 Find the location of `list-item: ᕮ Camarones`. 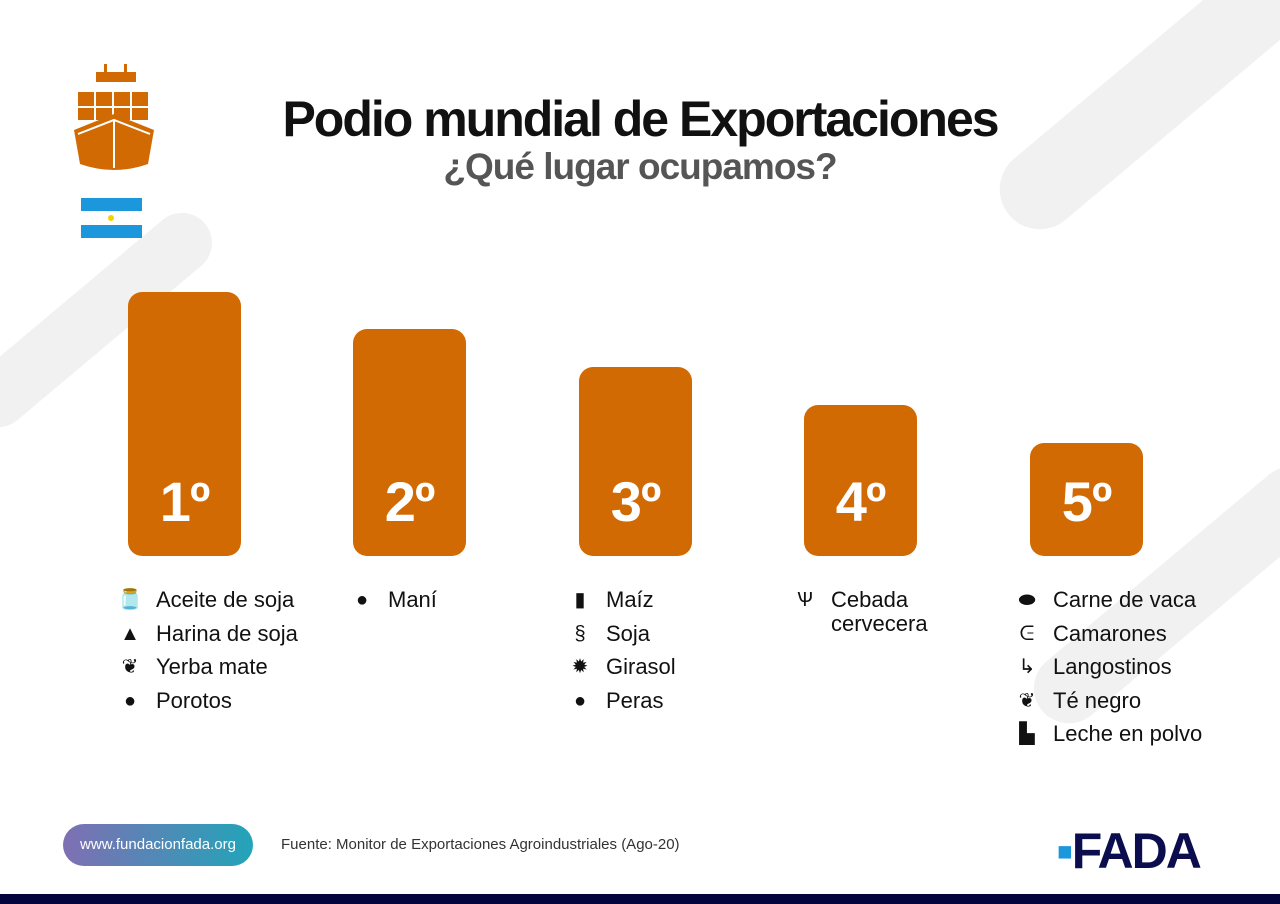

list-item: ᕮ Camarones is located at coordinates (1107, 638).